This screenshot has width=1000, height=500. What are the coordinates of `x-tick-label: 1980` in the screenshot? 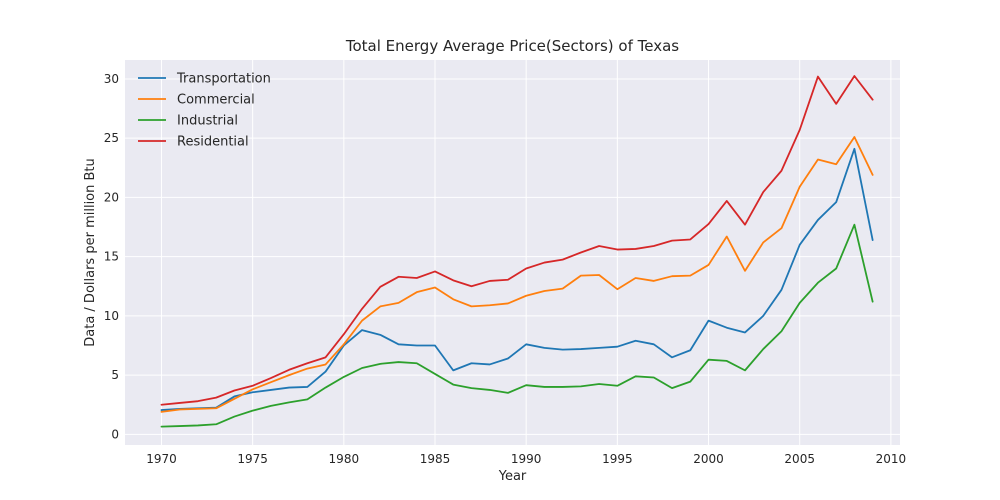 It's located at (344, 459).